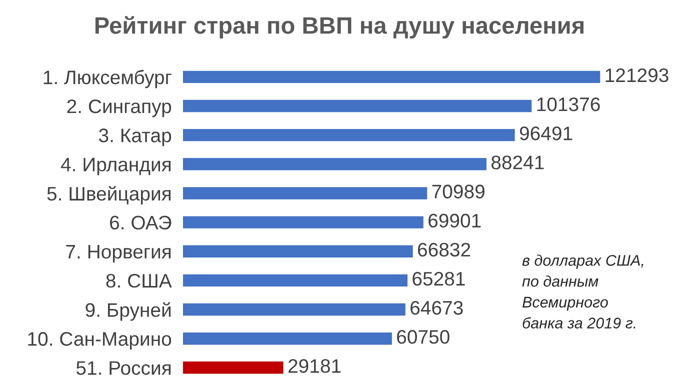 The height and width of the screenshot is (390, 679). What do you see at coordinates (115, 167) in the screenshot?
I see `y-tick-label: 4. Ирландия` at bounding box center [115, 167].